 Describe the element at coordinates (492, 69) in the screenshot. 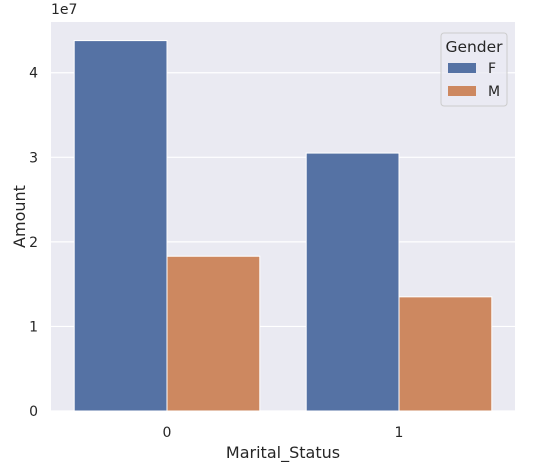

I see `legend-label-f: F` at that location.